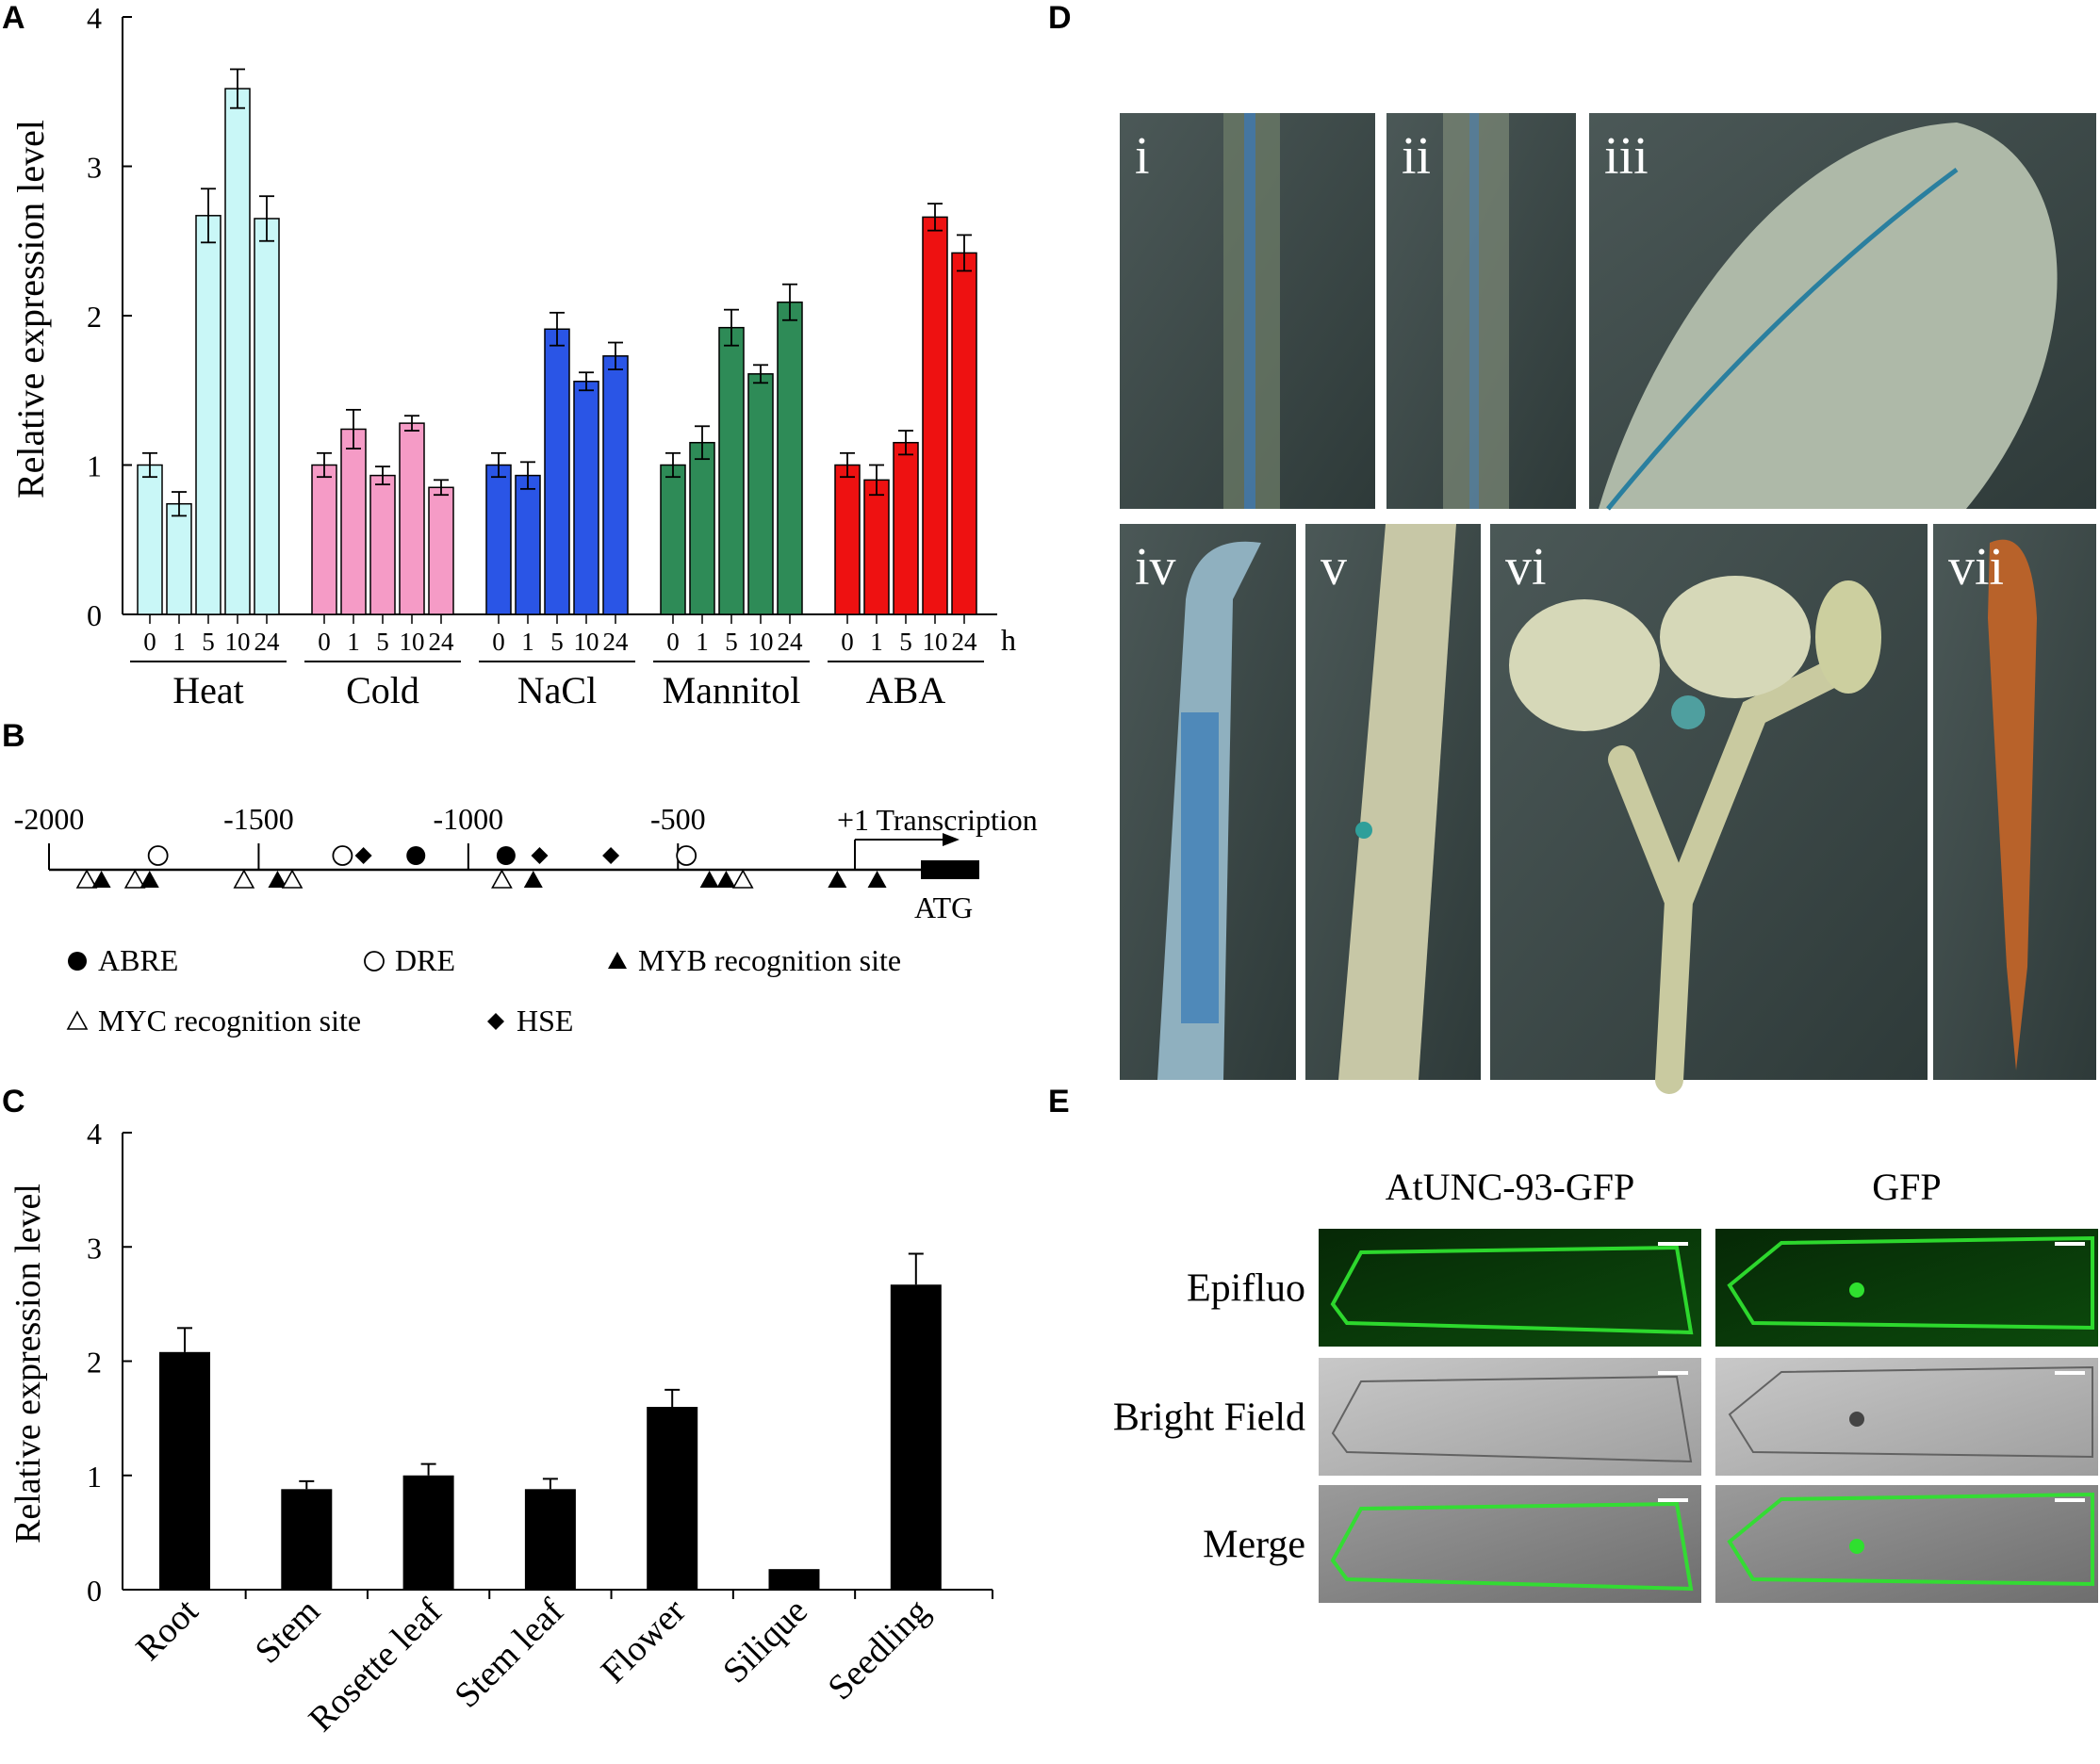 Image resolution: width=2100 pixels, height=1764 pixels. I want to click on promoter-tick-label: -500, so click(678, 819).